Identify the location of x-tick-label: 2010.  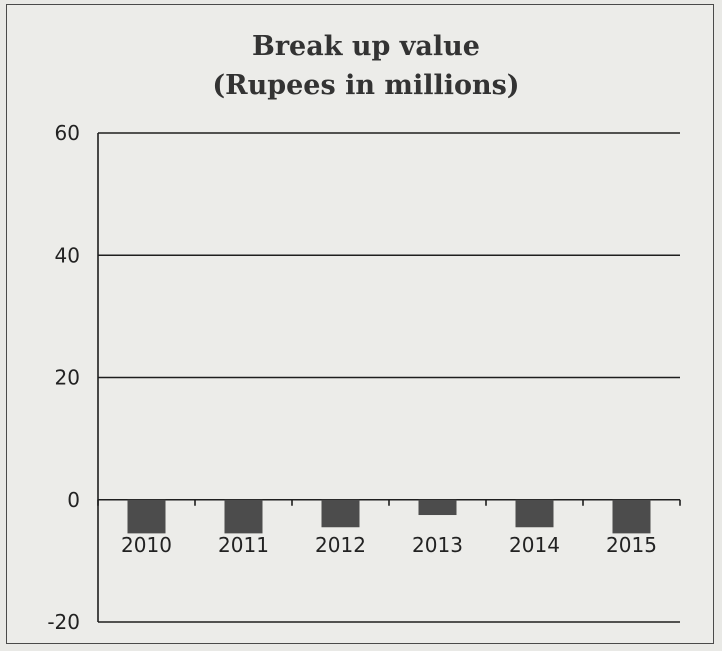
(146, 545).